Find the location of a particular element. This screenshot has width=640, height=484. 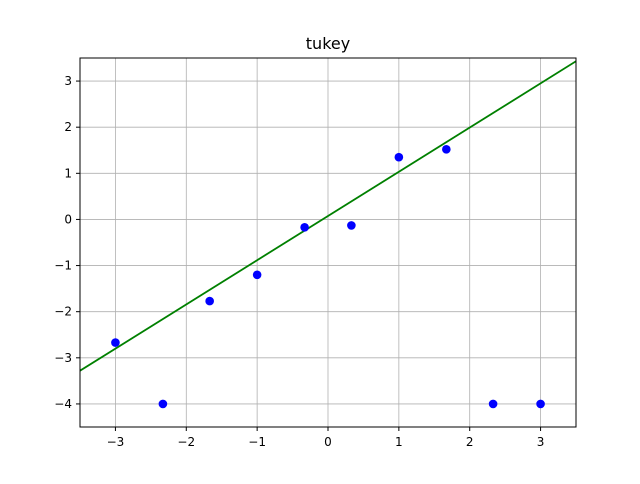

x-tick-label: 0 is located at coordinates (328, 442).